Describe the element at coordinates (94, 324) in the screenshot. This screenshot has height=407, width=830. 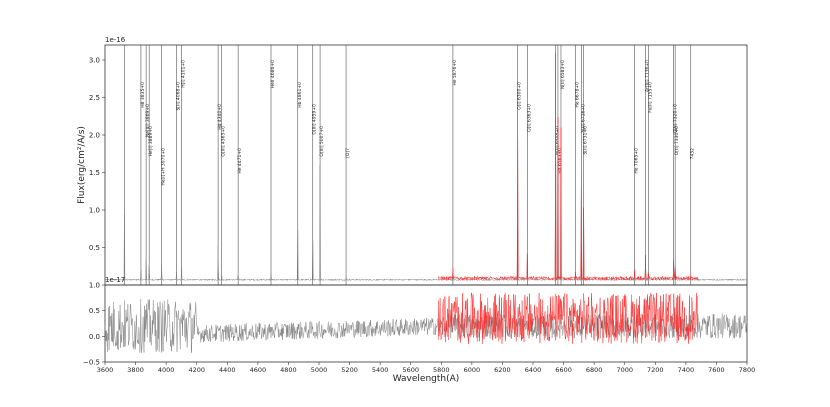
I see `bottom-y-ticks: −0.5 0.0 0.5 1.0` at that location.